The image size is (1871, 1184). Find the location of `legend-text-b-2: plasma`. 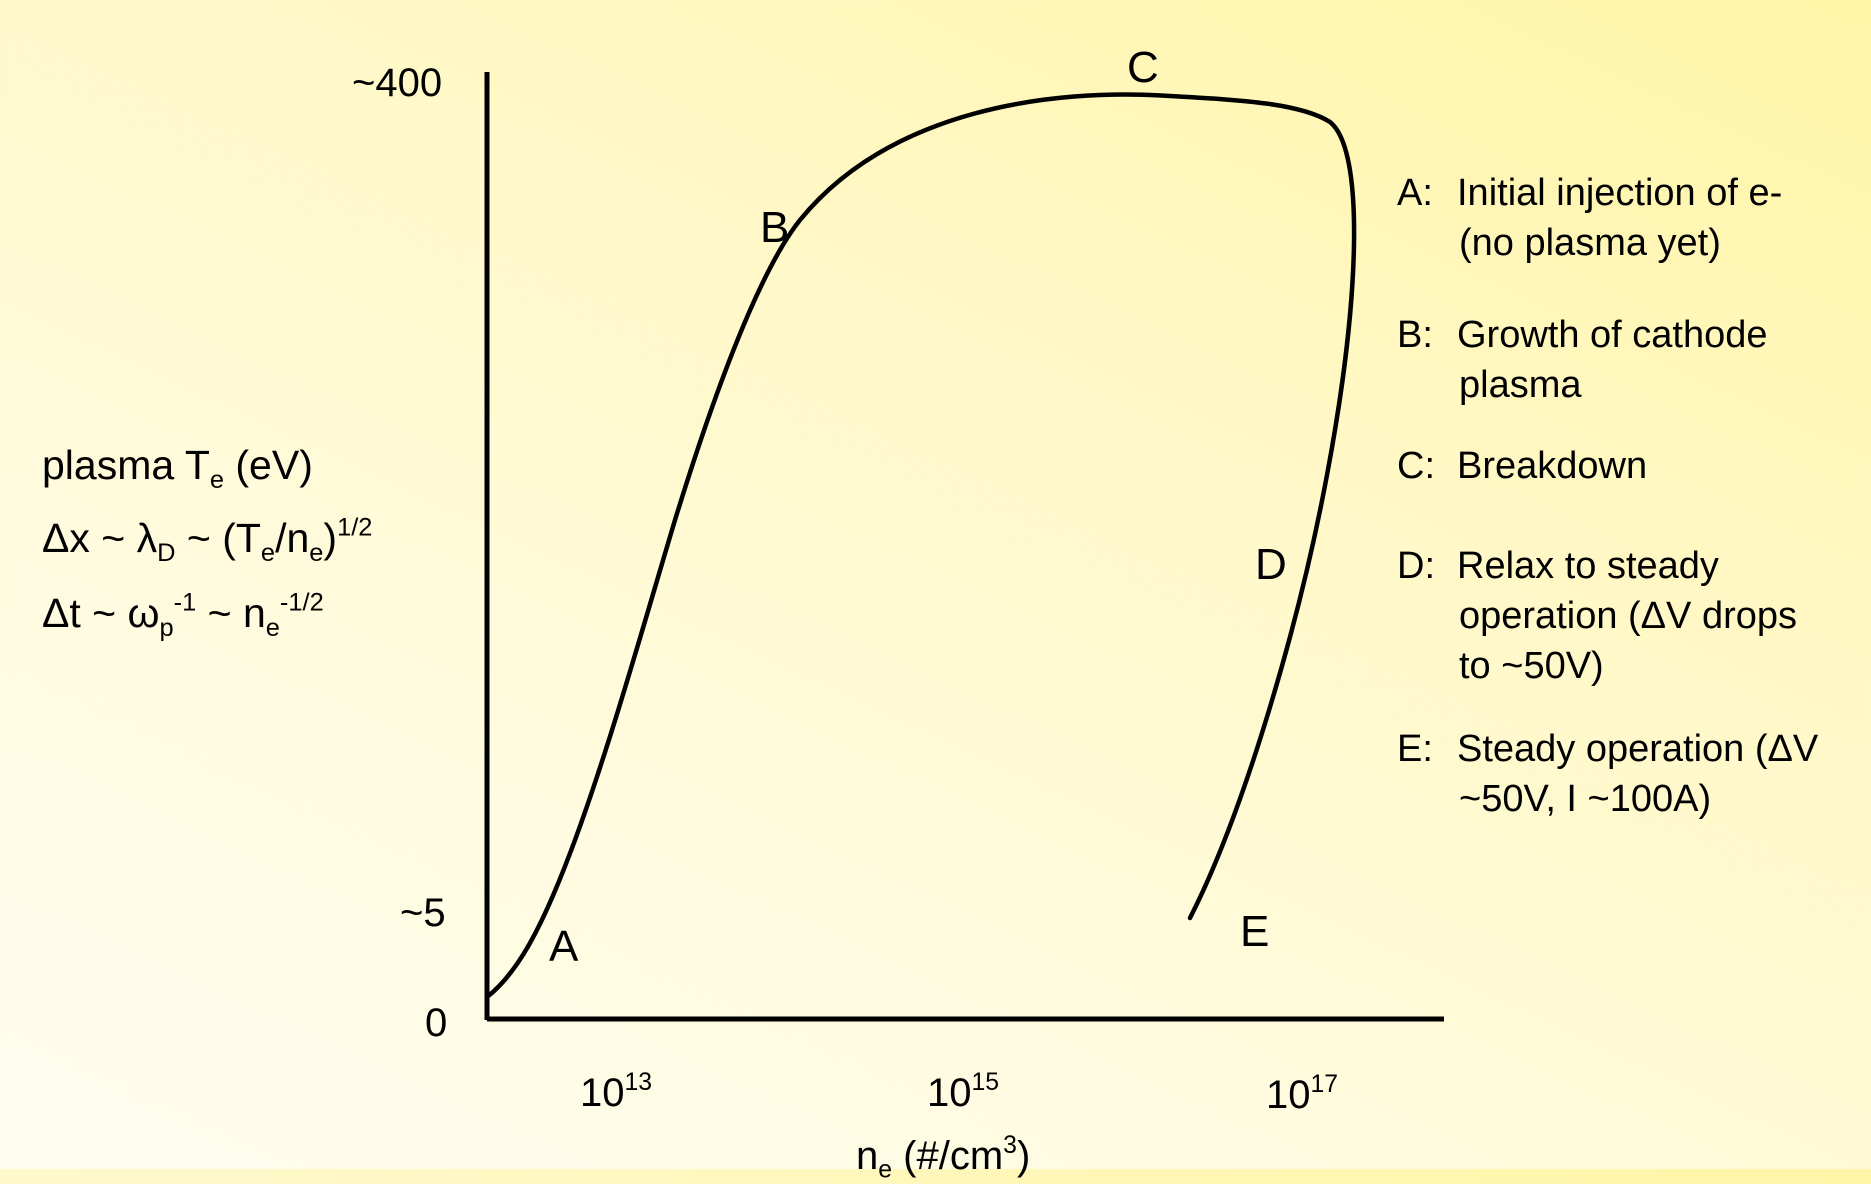

legend-text-b-2: plasma is located at coordinates (1520, 385).